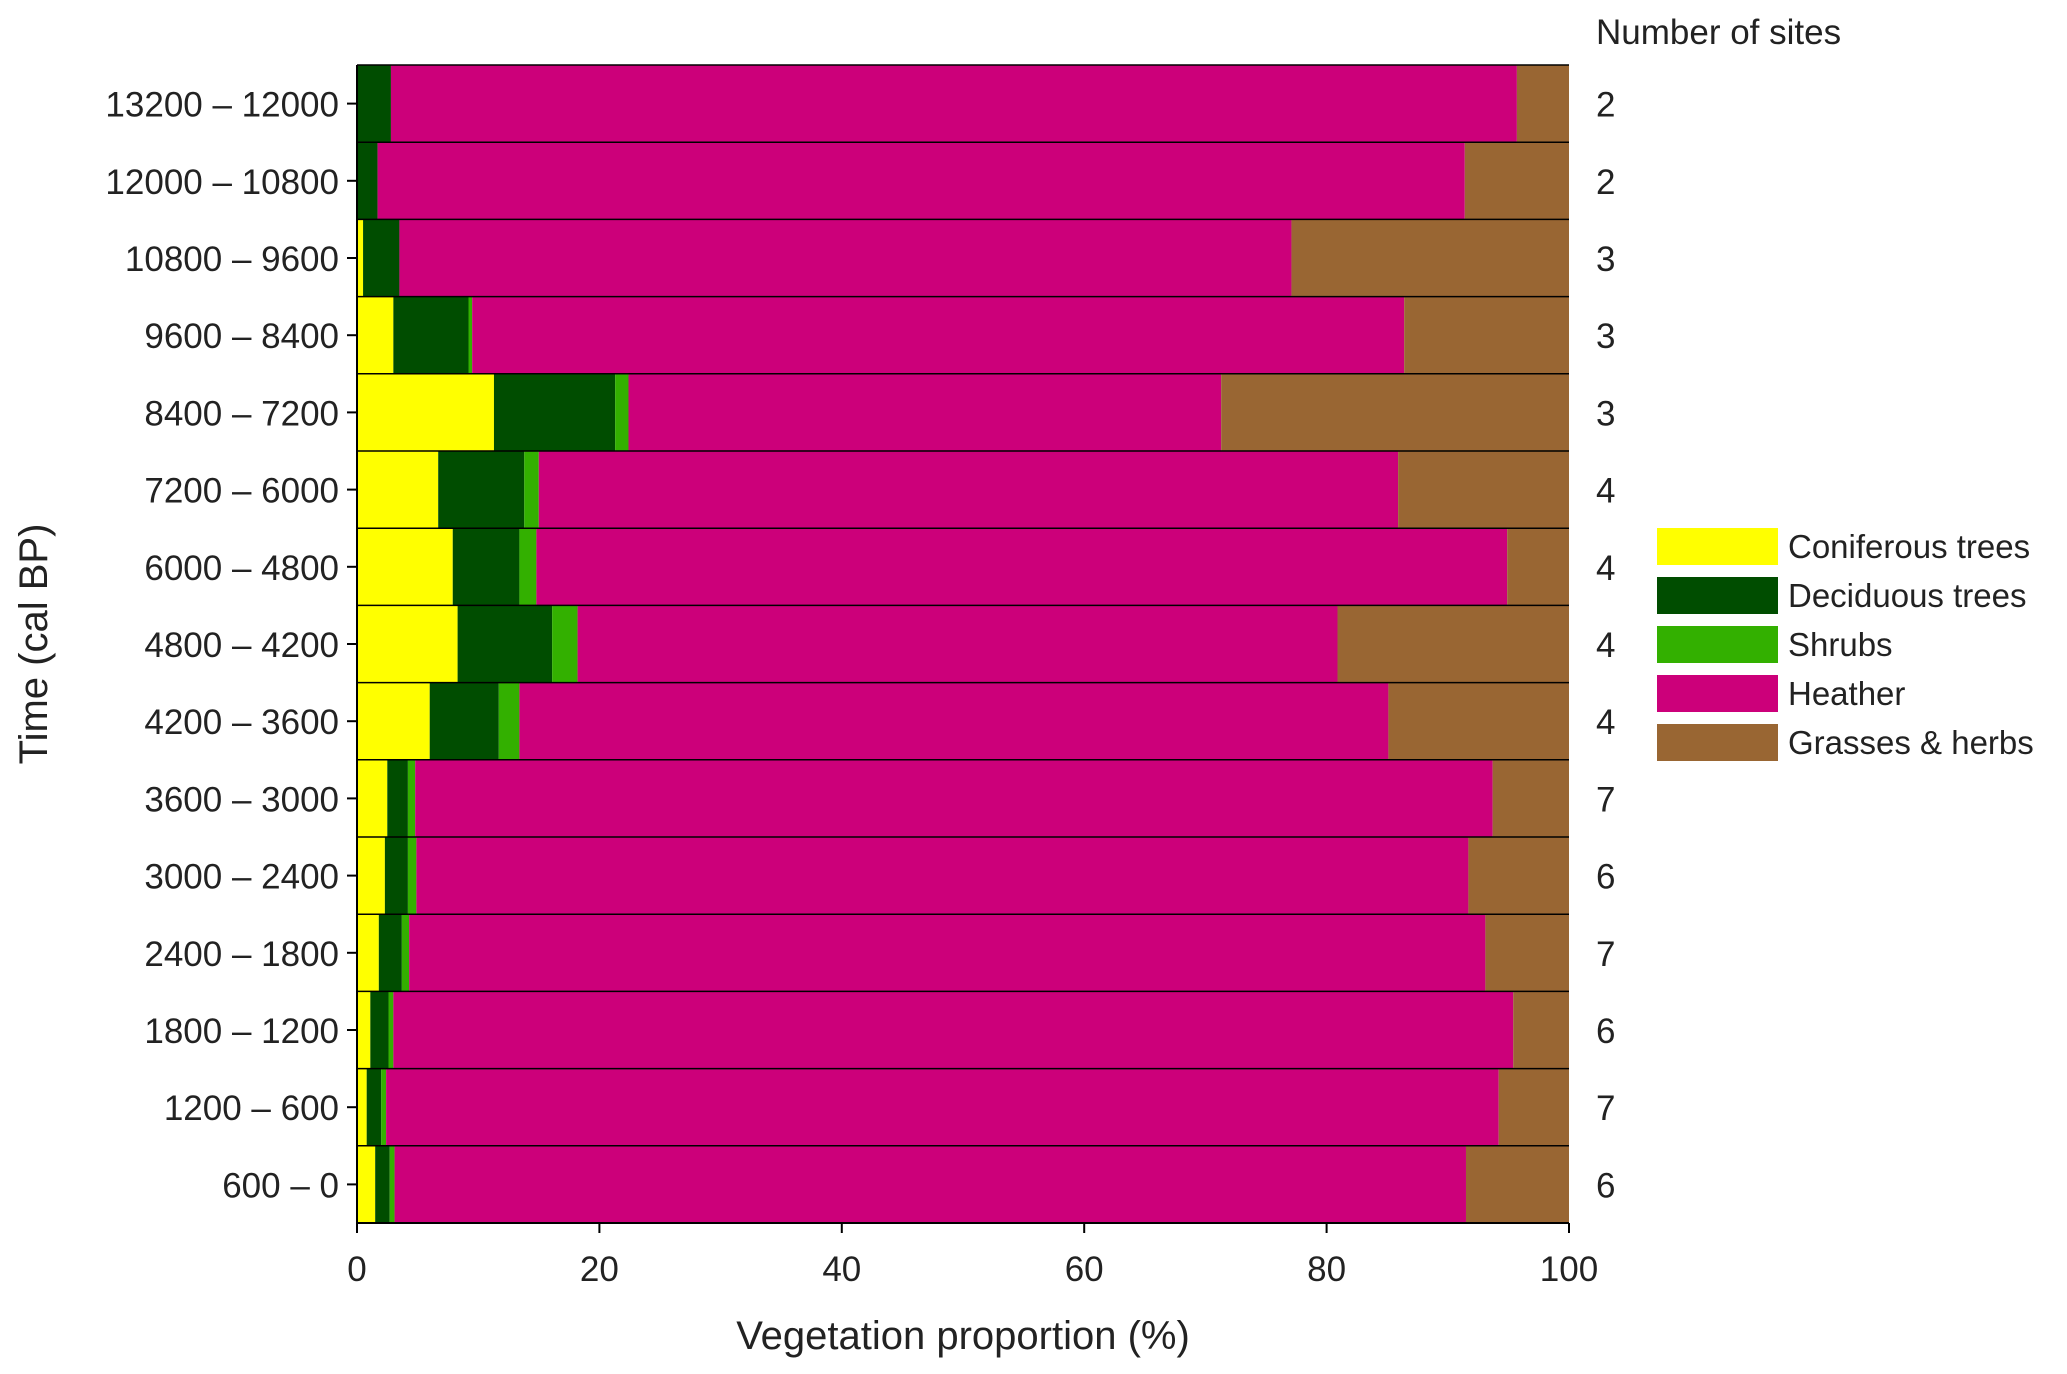  What do you see at coordinates (1840, 644) in the screenshot?
I see `legend-label: Shrubs` at bounding box center [1840, 644].